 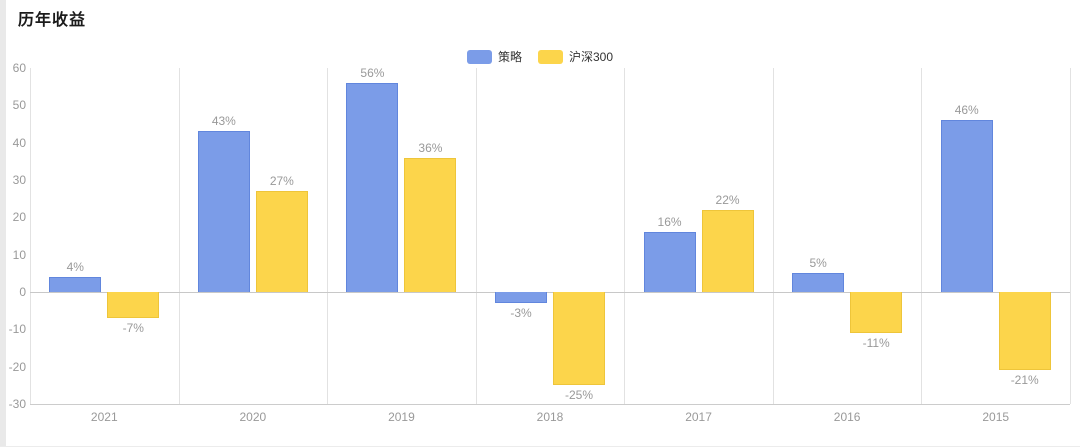 What do you see at coordinates (1024, 380) in the screenshot?
I see `bar-value-label: -21%` at bounding box center [1024, 380].